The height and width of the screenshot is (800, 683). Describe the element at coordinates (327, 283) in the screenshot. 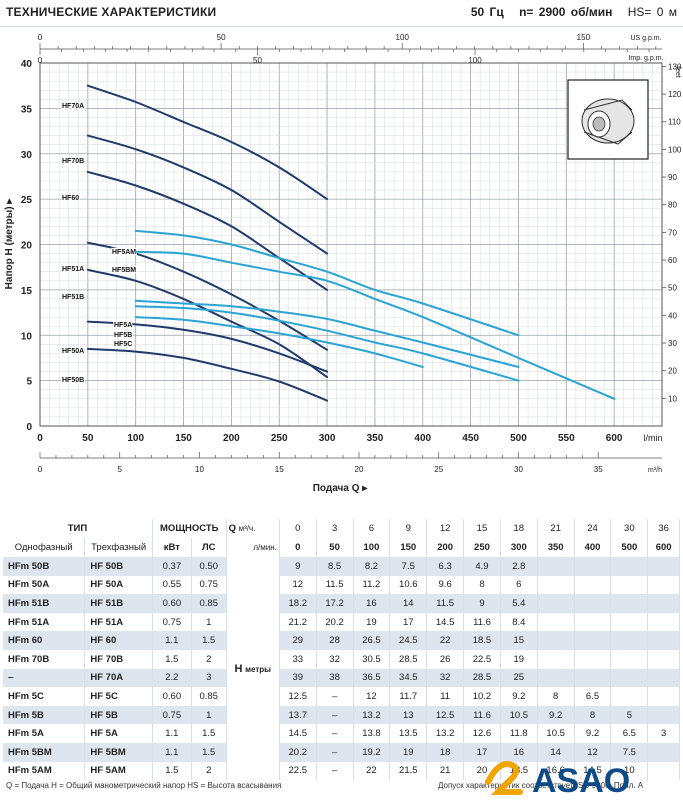

I see `curve-hf5am` at that location.